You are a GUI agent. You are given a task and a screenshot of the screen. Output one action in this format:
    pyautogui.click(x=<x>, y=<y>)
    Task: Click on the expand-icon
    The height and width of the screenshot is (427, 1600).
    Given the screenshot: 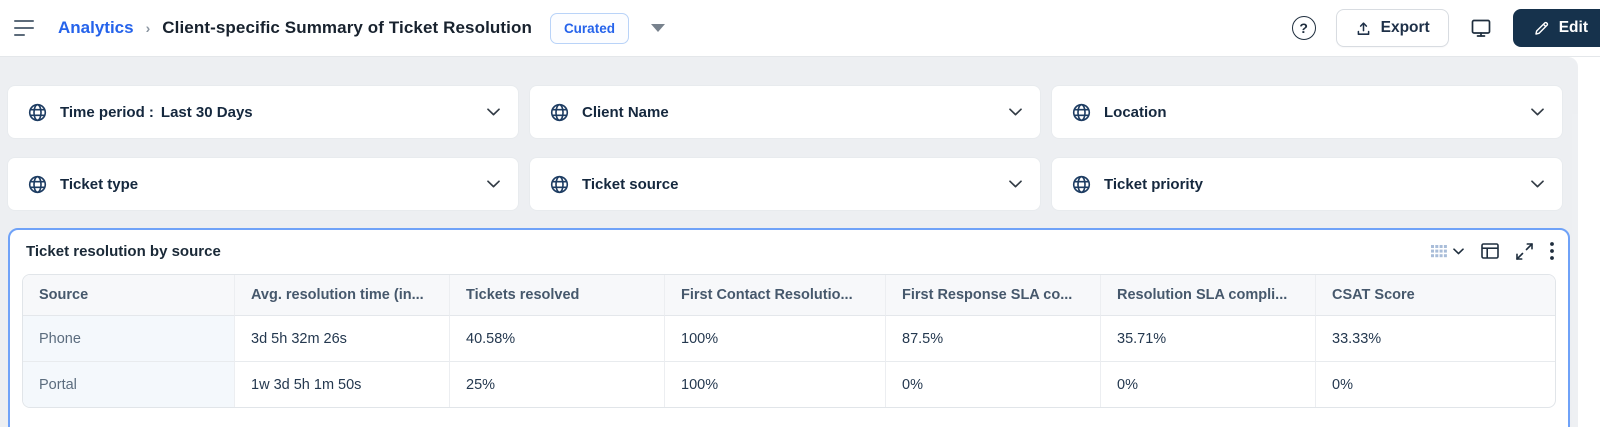 What is the action you would take?
    pyautogui.click(x=1524, y=251)
    